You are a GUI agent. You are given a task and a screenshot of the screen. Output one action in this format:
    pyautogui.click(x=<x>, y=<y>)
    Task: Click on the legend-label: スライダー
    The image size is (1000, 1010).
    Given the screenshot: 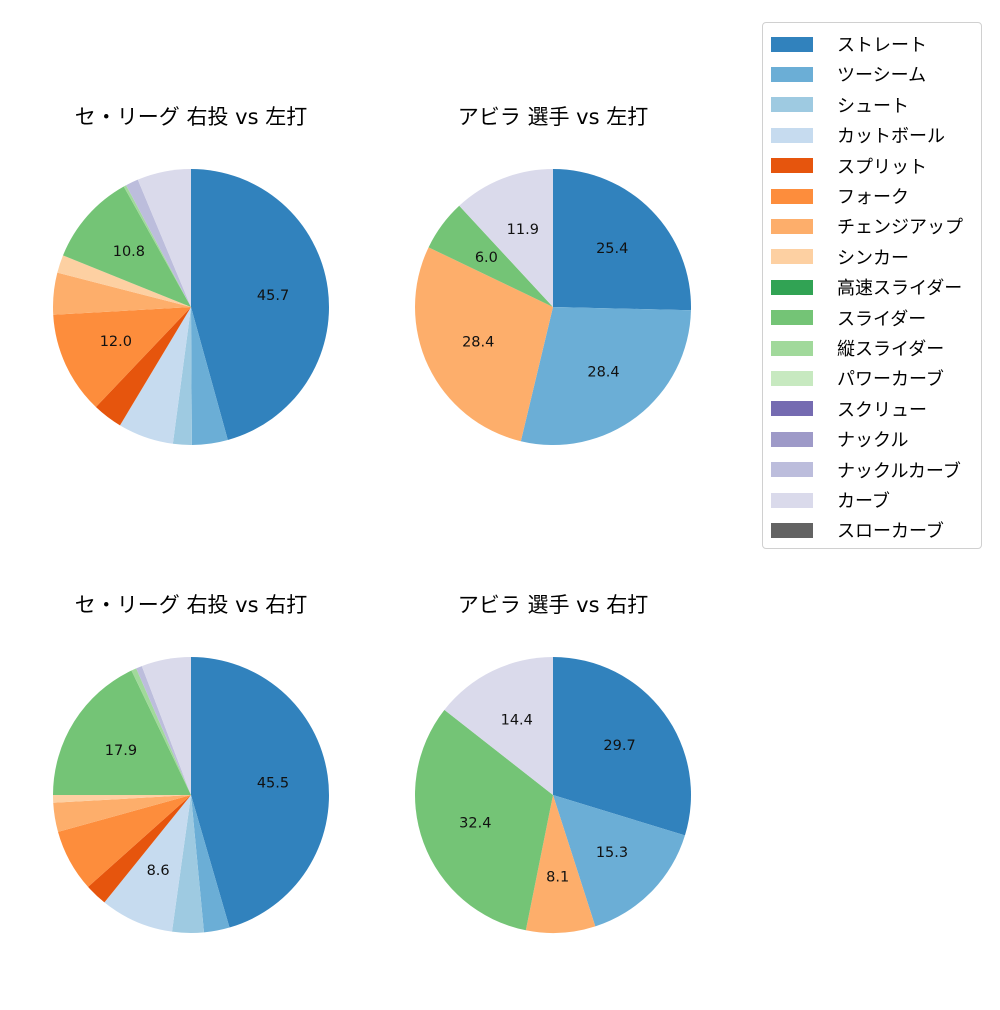 What is the action you would take?
    pyautogui.click(x=882, y=319)
    